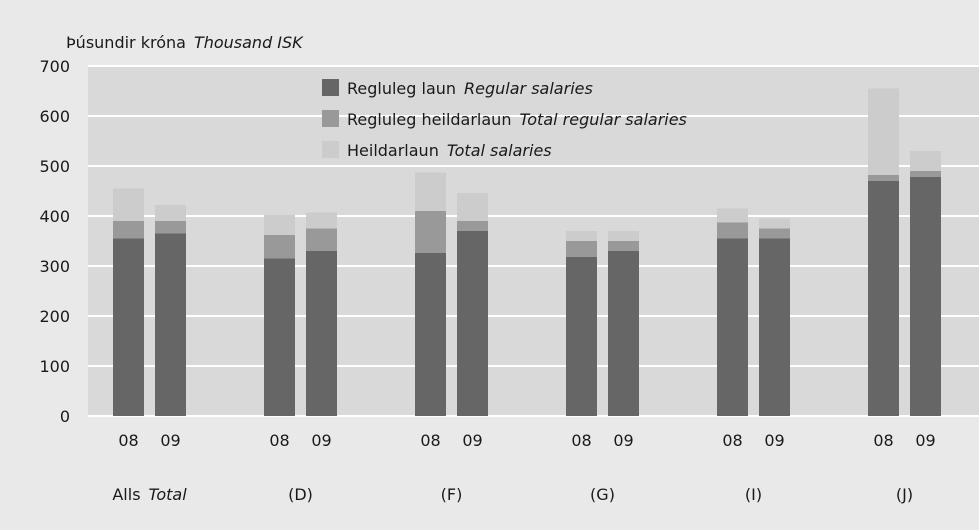  What do you see at coordinates (54, 366) in the screenshot?
I see `y-tick-label: 100` at bounding box center [54, 366].